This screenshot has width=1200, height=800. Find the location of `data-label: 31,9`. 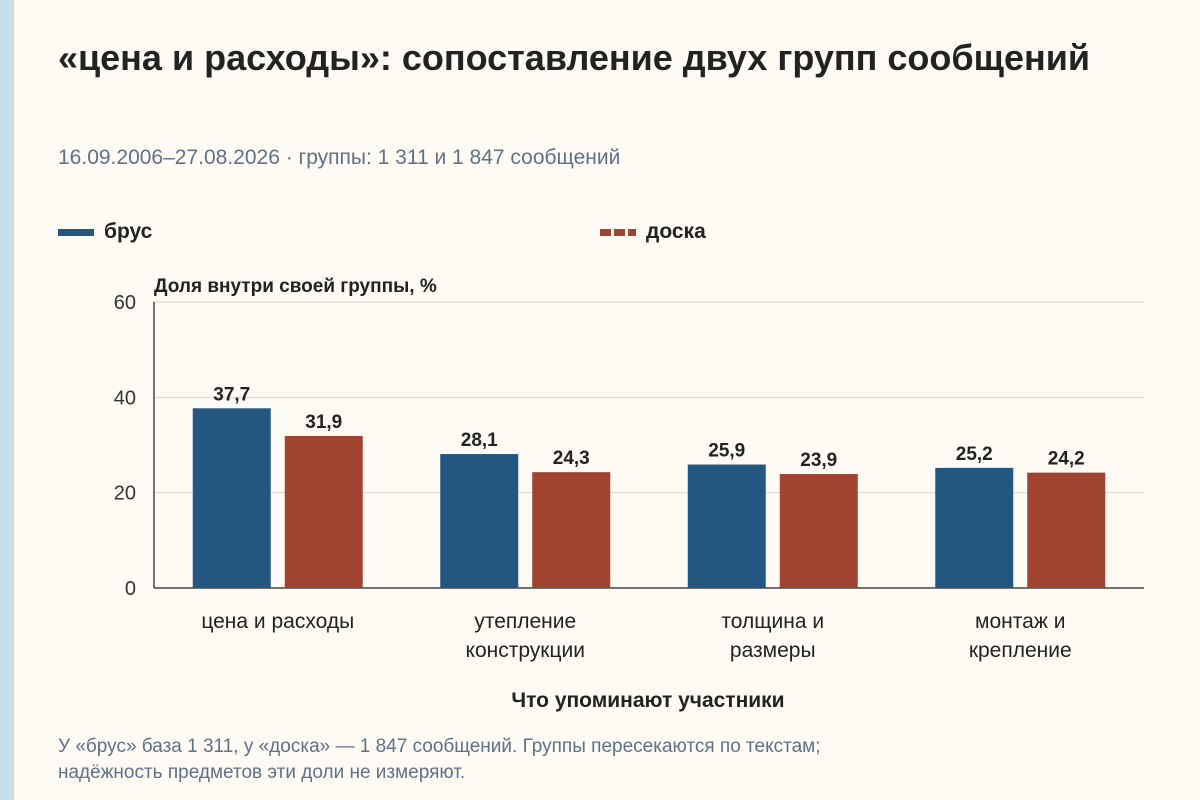

data-label: 31,9 is located at coordinates (323, 422).